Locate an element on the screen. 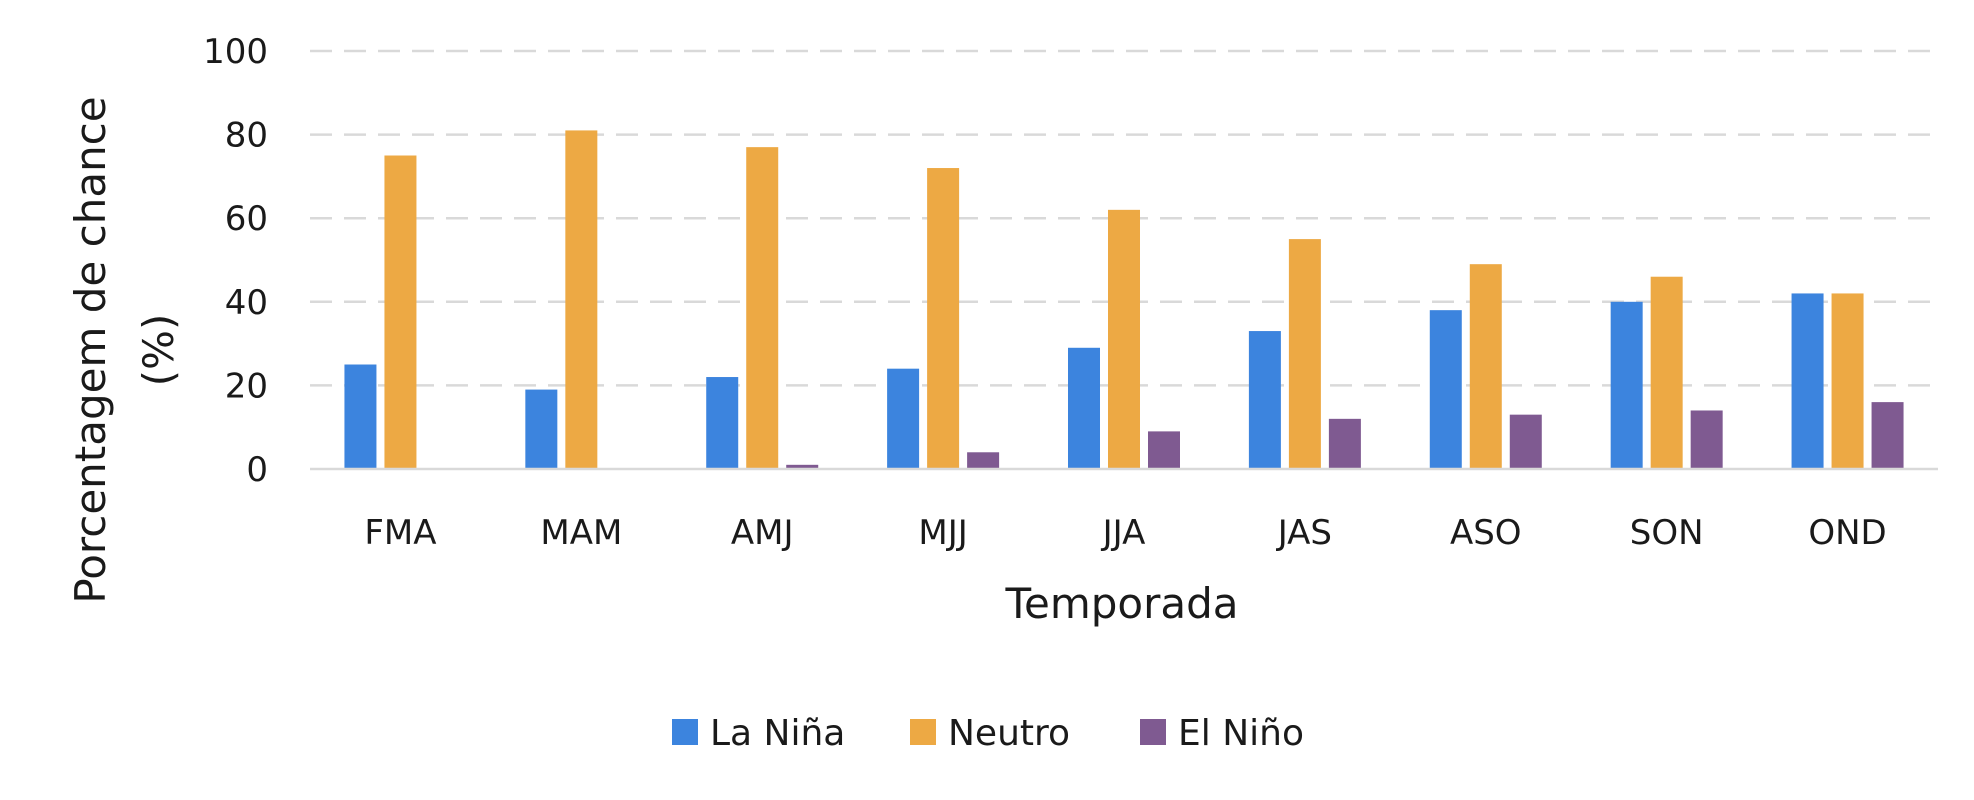 This screenshot has height=800, width=1974. x-tick-labels: FMA MAM AMJ MJJ JJA JAS ASO SON OND is located at coordinates (1125, 533).